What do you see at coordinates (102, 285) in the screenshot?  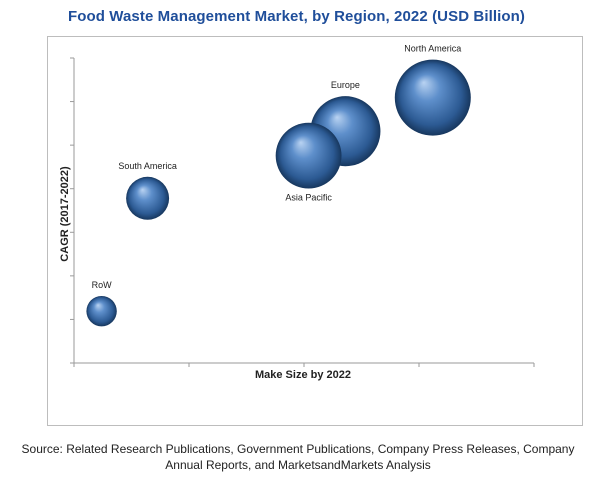 I see `bubble-label-row: RoW` at bounding box center [102, 285].